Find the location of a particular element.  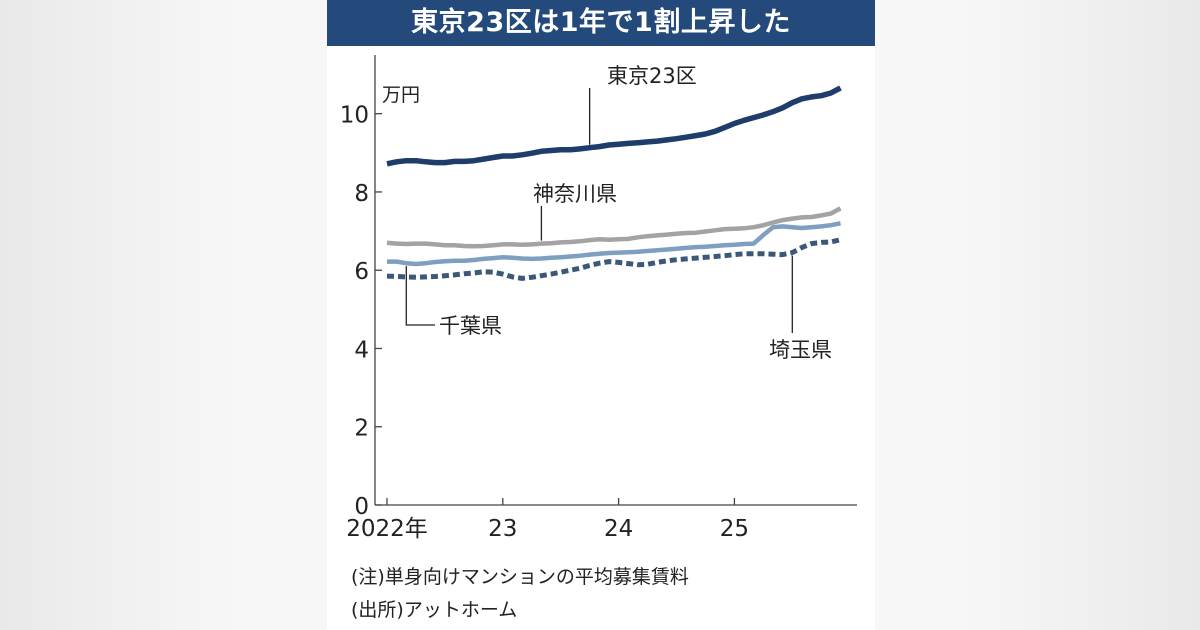

series-label: 埼玉県 is located at coordinates (800, 350).